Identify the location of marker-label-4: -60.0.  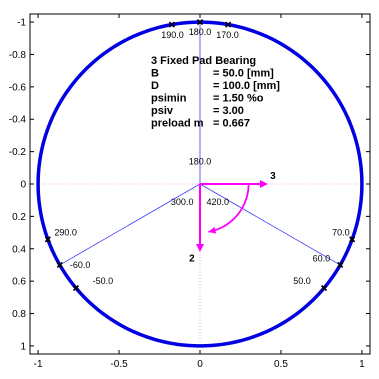
(80, 265).